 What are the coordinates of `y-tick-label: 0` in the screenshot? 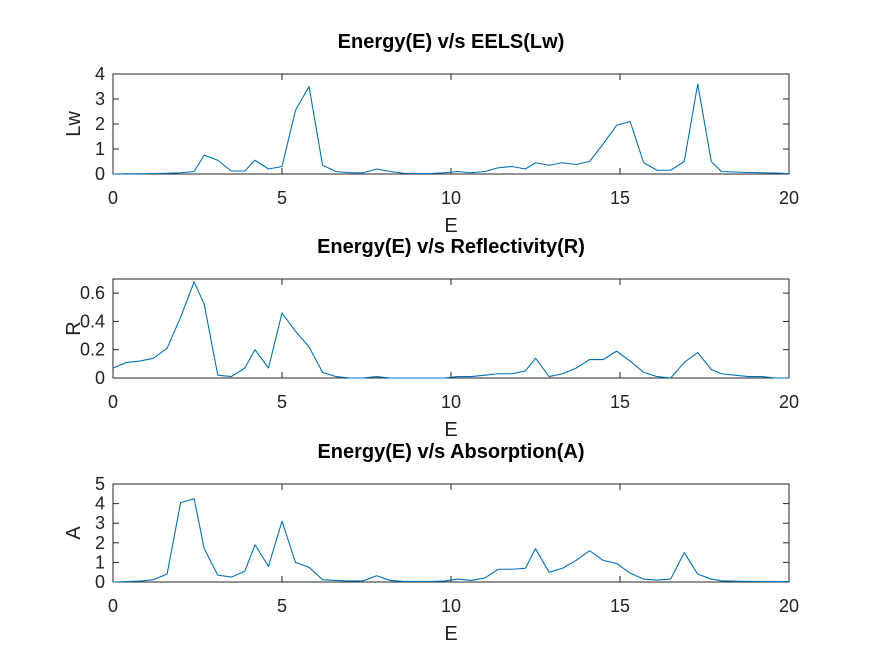 It's located at (100, 174).